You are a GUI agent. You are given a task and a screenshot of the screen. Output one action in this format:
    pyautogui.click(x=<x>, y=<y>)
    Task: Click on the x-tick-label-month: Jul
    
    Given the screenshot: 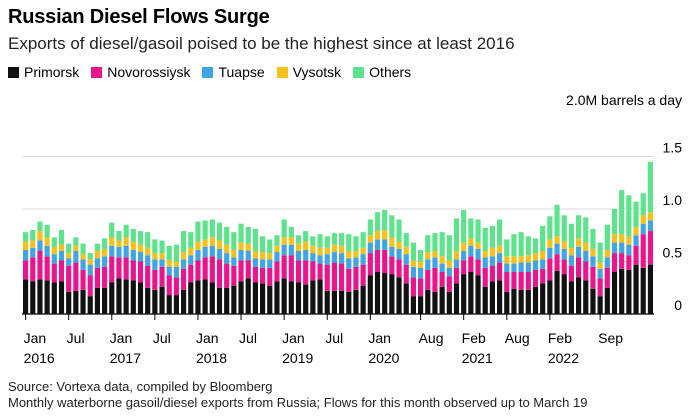 What is the action you would take?
    pyautogui.click(x=162, y=338)
    